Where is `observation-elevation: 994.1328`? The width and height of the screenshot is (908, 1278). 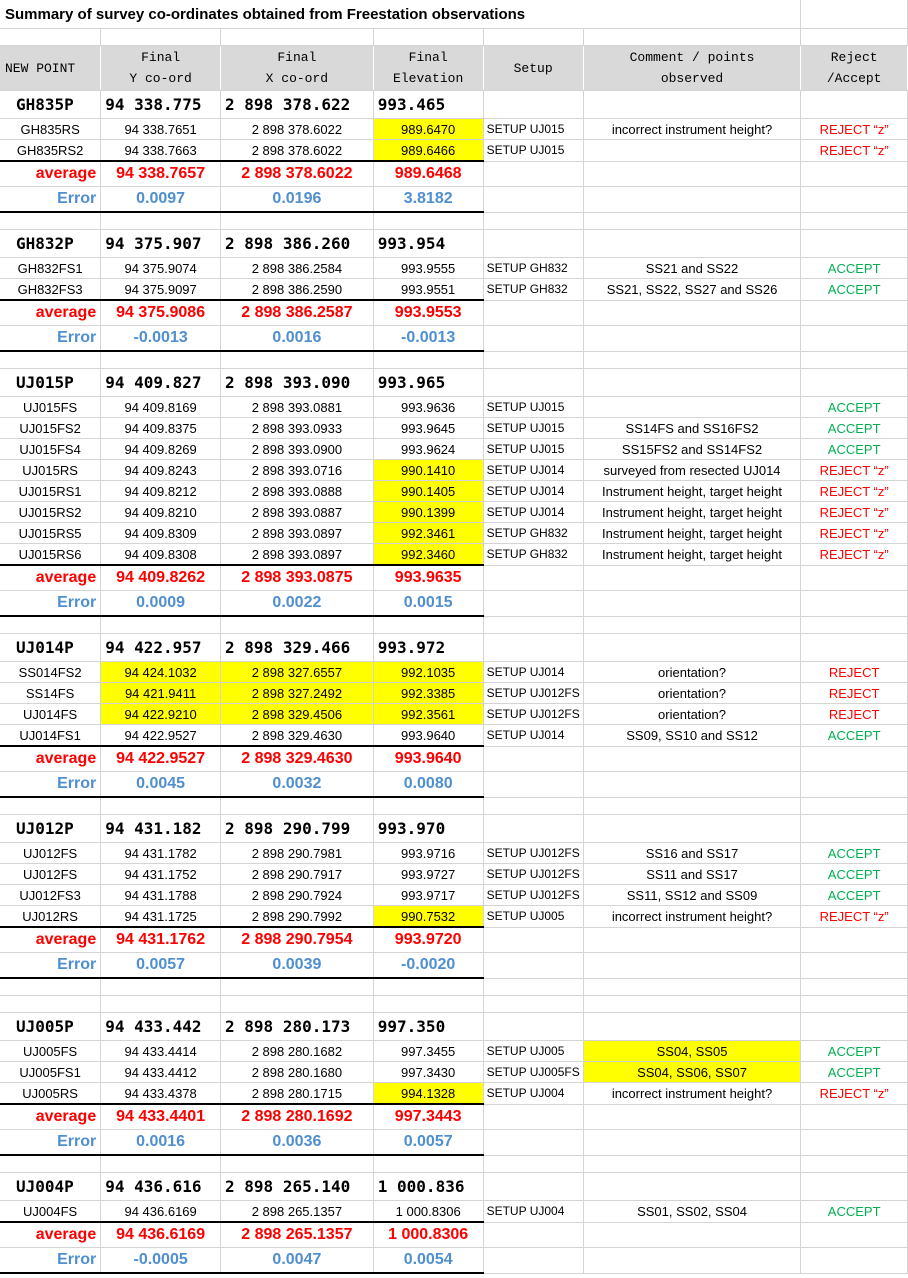
observation-elevation: 994.1328 is located at coordinates (428, 1093).